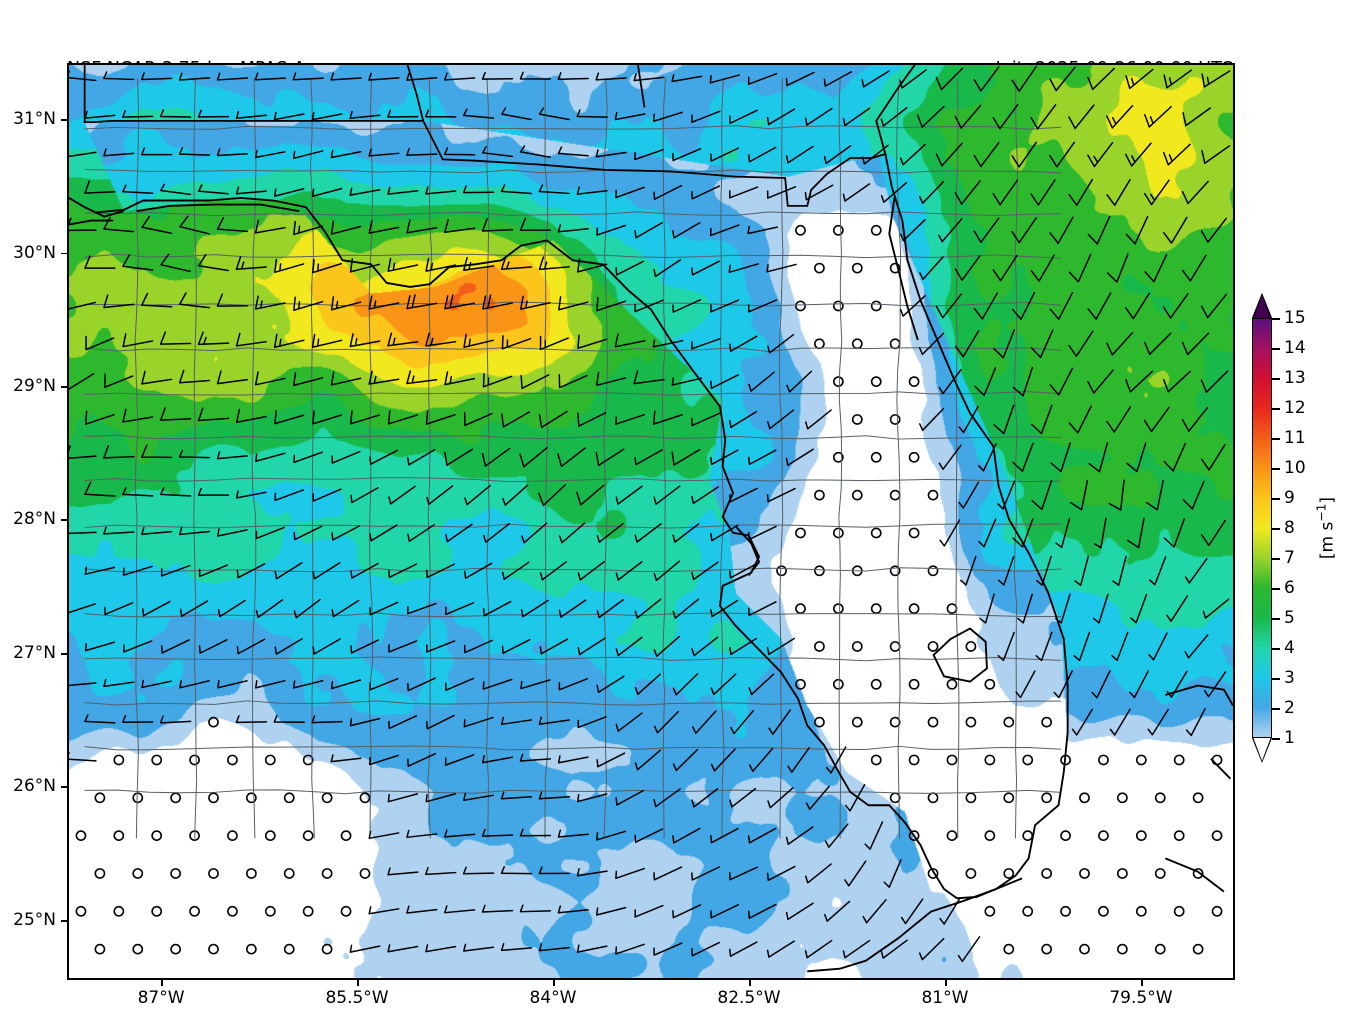  What do you see at coordinates (1289, 618) in the screenshot?
I see `colorbar-tick-label: 5` at bounding box center [1289, 618].